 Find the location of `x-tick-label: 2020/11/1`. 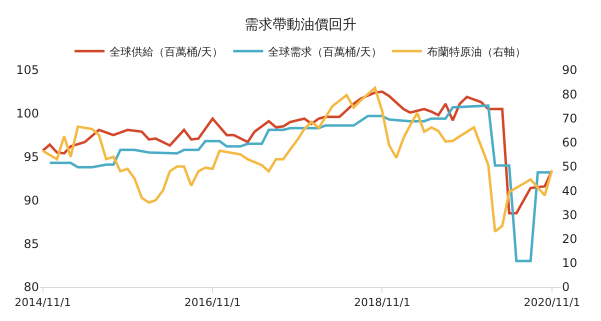

x-tick-label: 2020/11/1 is located at coordinates (552, 303).